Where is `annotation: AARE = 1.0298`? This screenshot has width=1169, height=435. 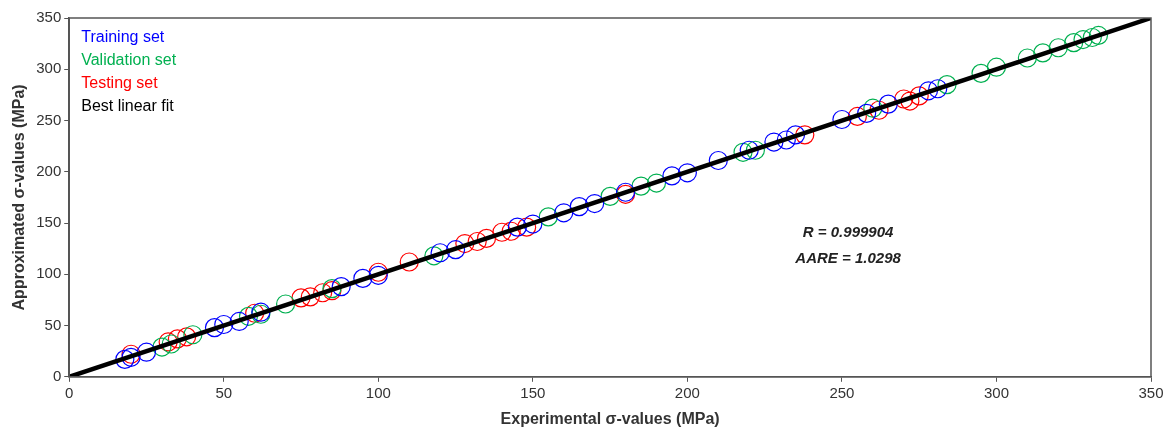
annotation: AARE = 1.0298 is located at coordinates (848, 258).